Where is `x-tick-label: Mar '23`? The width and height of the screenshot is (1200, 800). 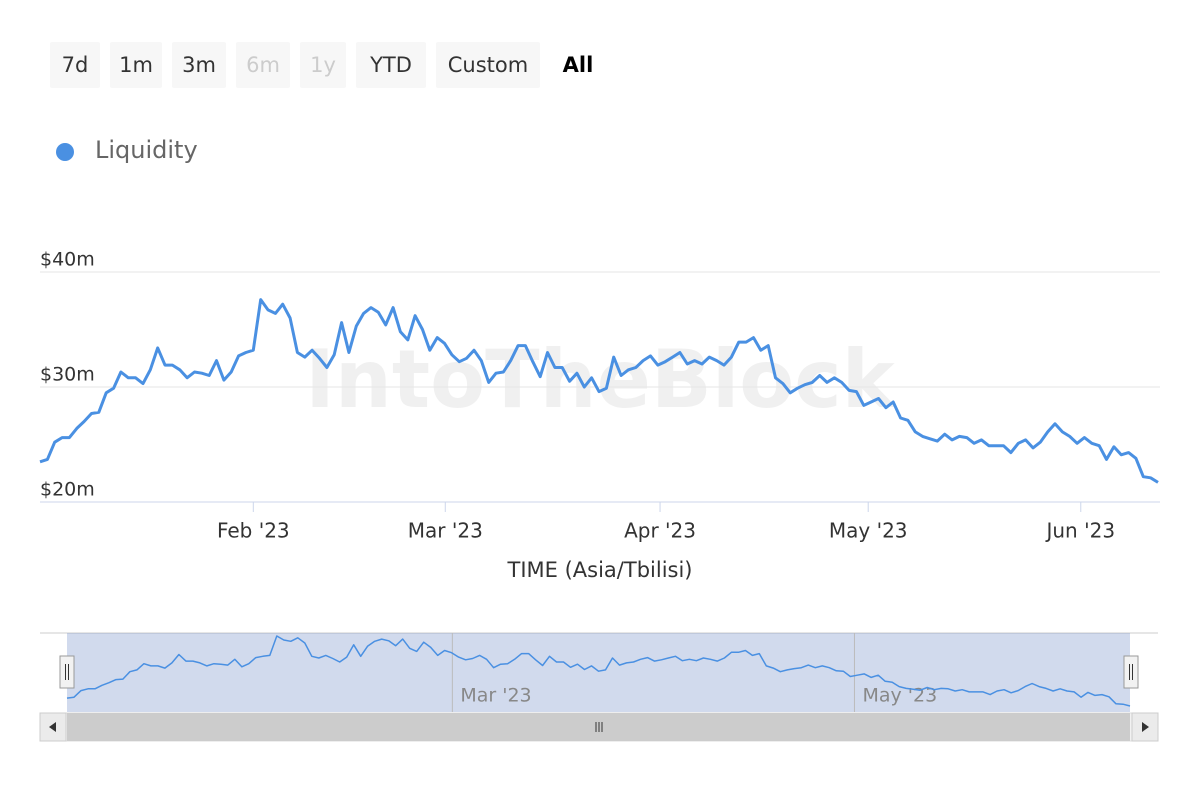 x-tick-label: Mar '23 is located at coordinates (445, 531).